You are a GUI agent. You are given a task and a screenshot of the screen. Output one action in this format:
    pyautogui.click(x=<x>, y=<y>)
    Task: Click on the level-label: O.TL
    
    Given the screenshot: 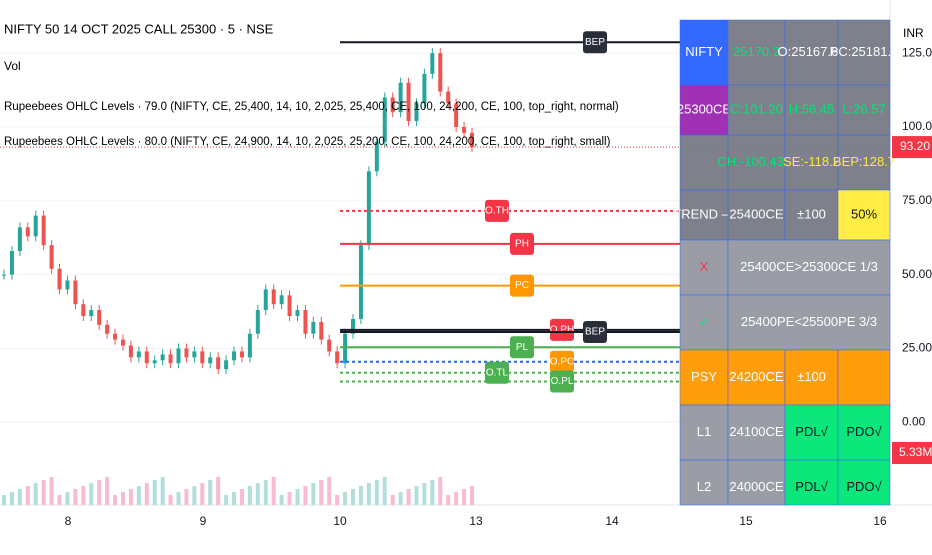 What is the action you would take?
    pyautogui.click(x=497, y=372)
    